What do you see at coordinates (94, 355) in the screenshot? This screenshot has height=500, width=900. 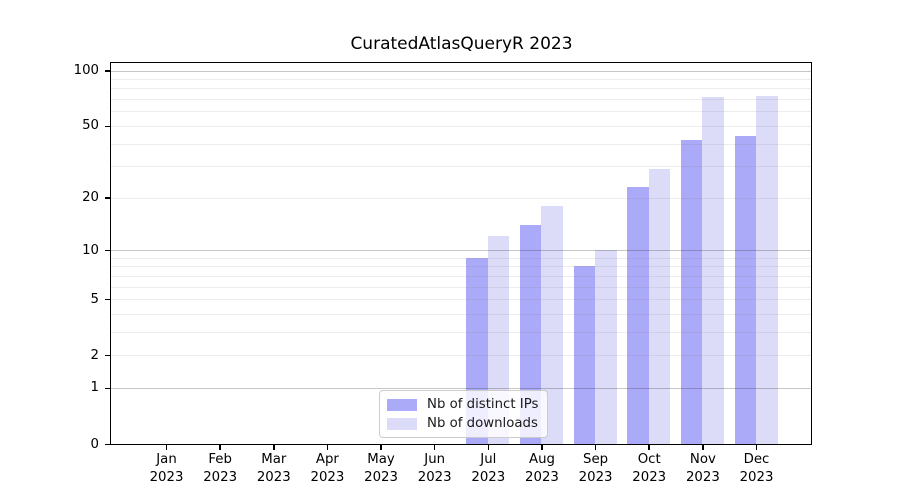 I see `y-tick-label-2: 2` at bounding box center [94, 355].